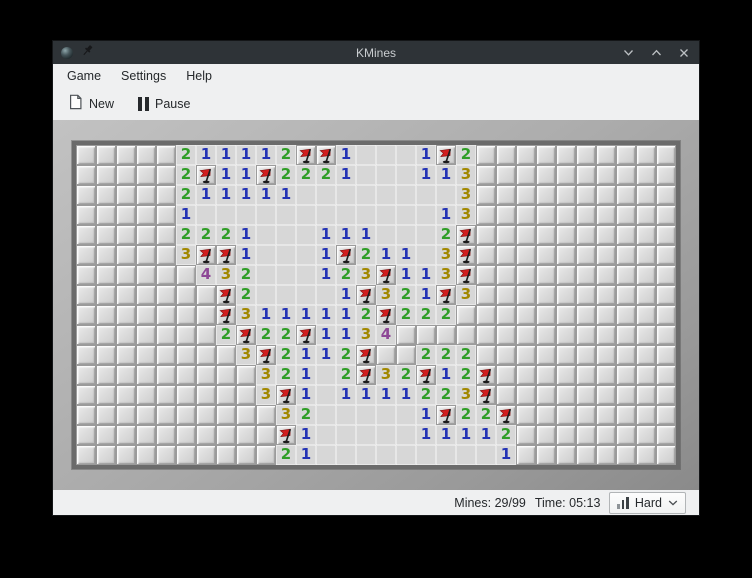 Image resolution: width=752 pixels, height=578 pixels. What do you see at coordinates (647, 502) in the screenshot?
I see `difficulty-select: Hard` at bounding box center [647, 502].